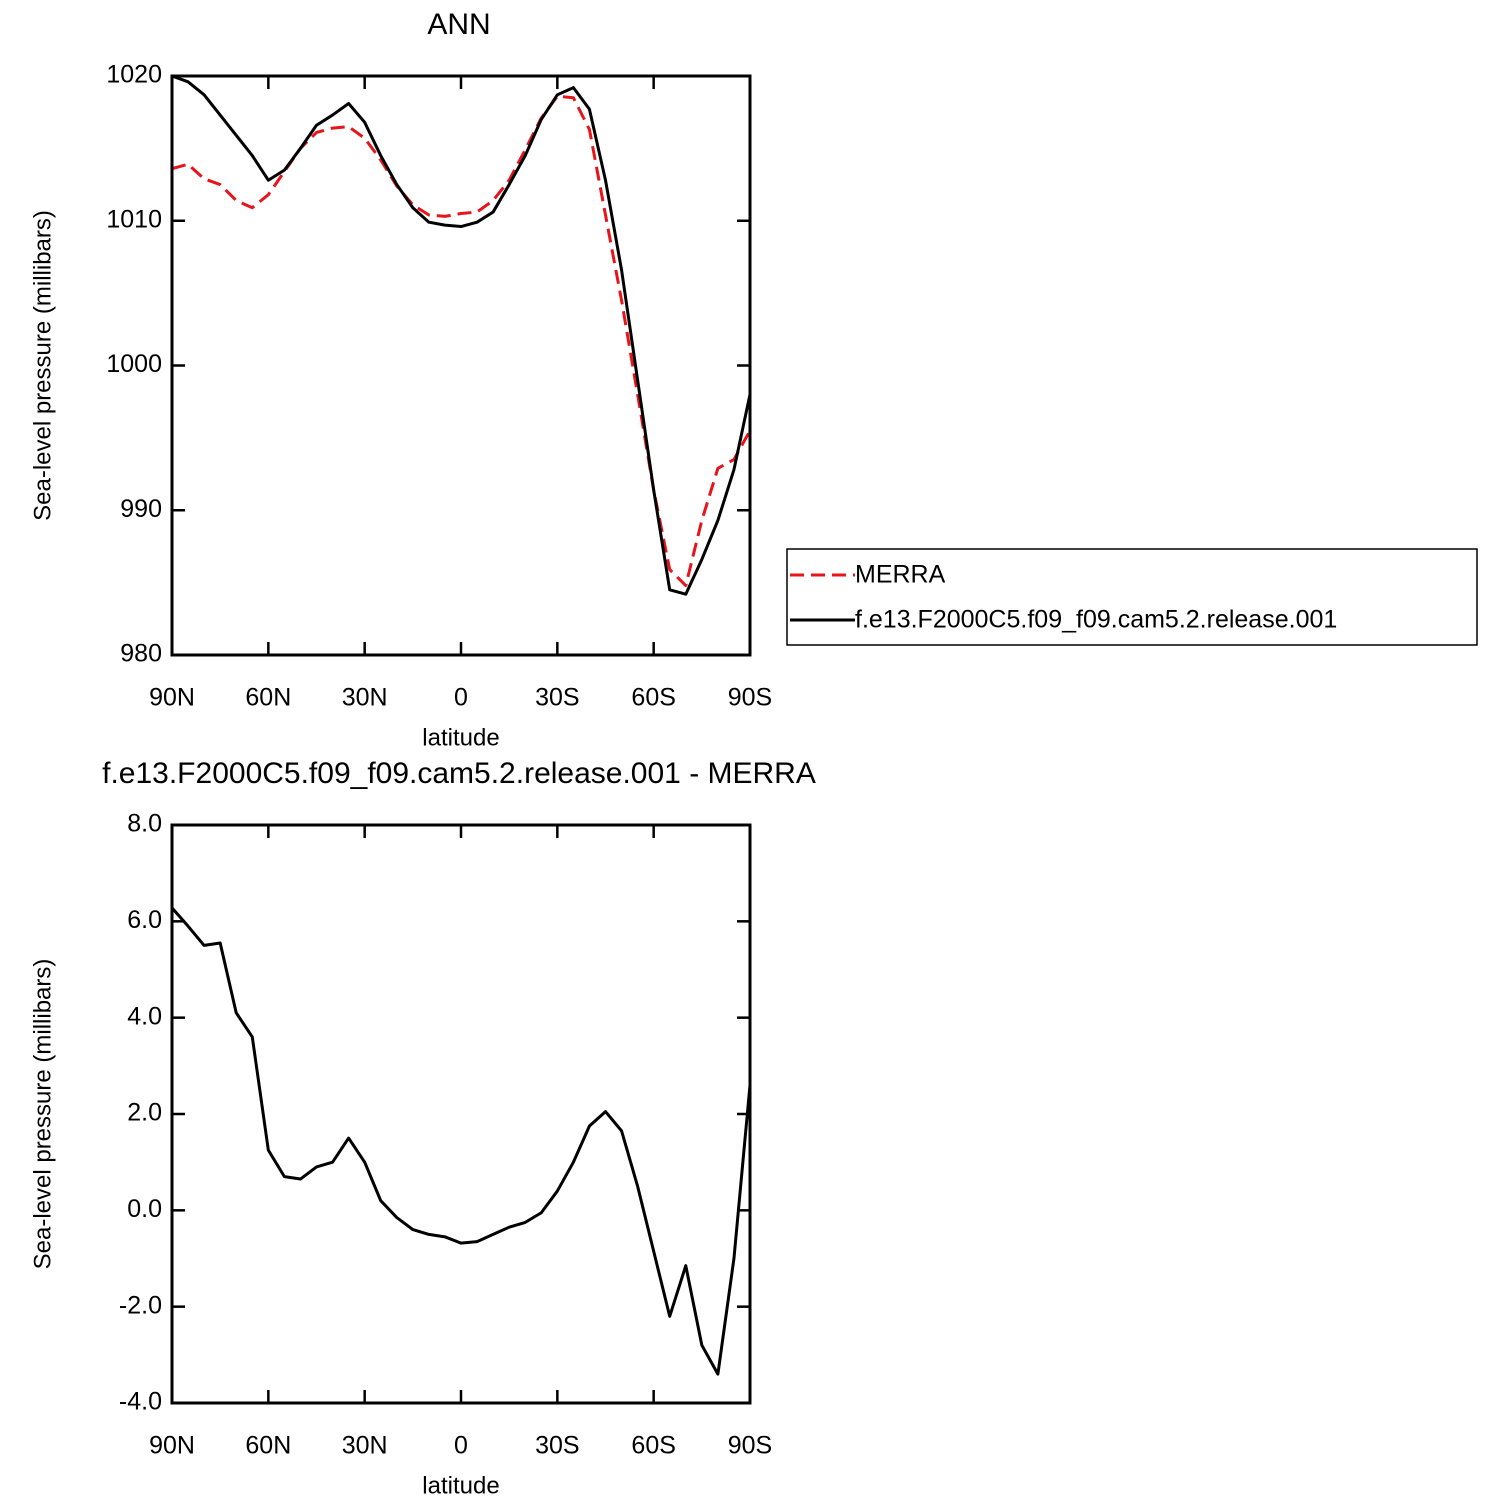 The width and height of the screenshot is (1508, 1508). I want to click on y-tick-label: 1020, so click(134, 75).